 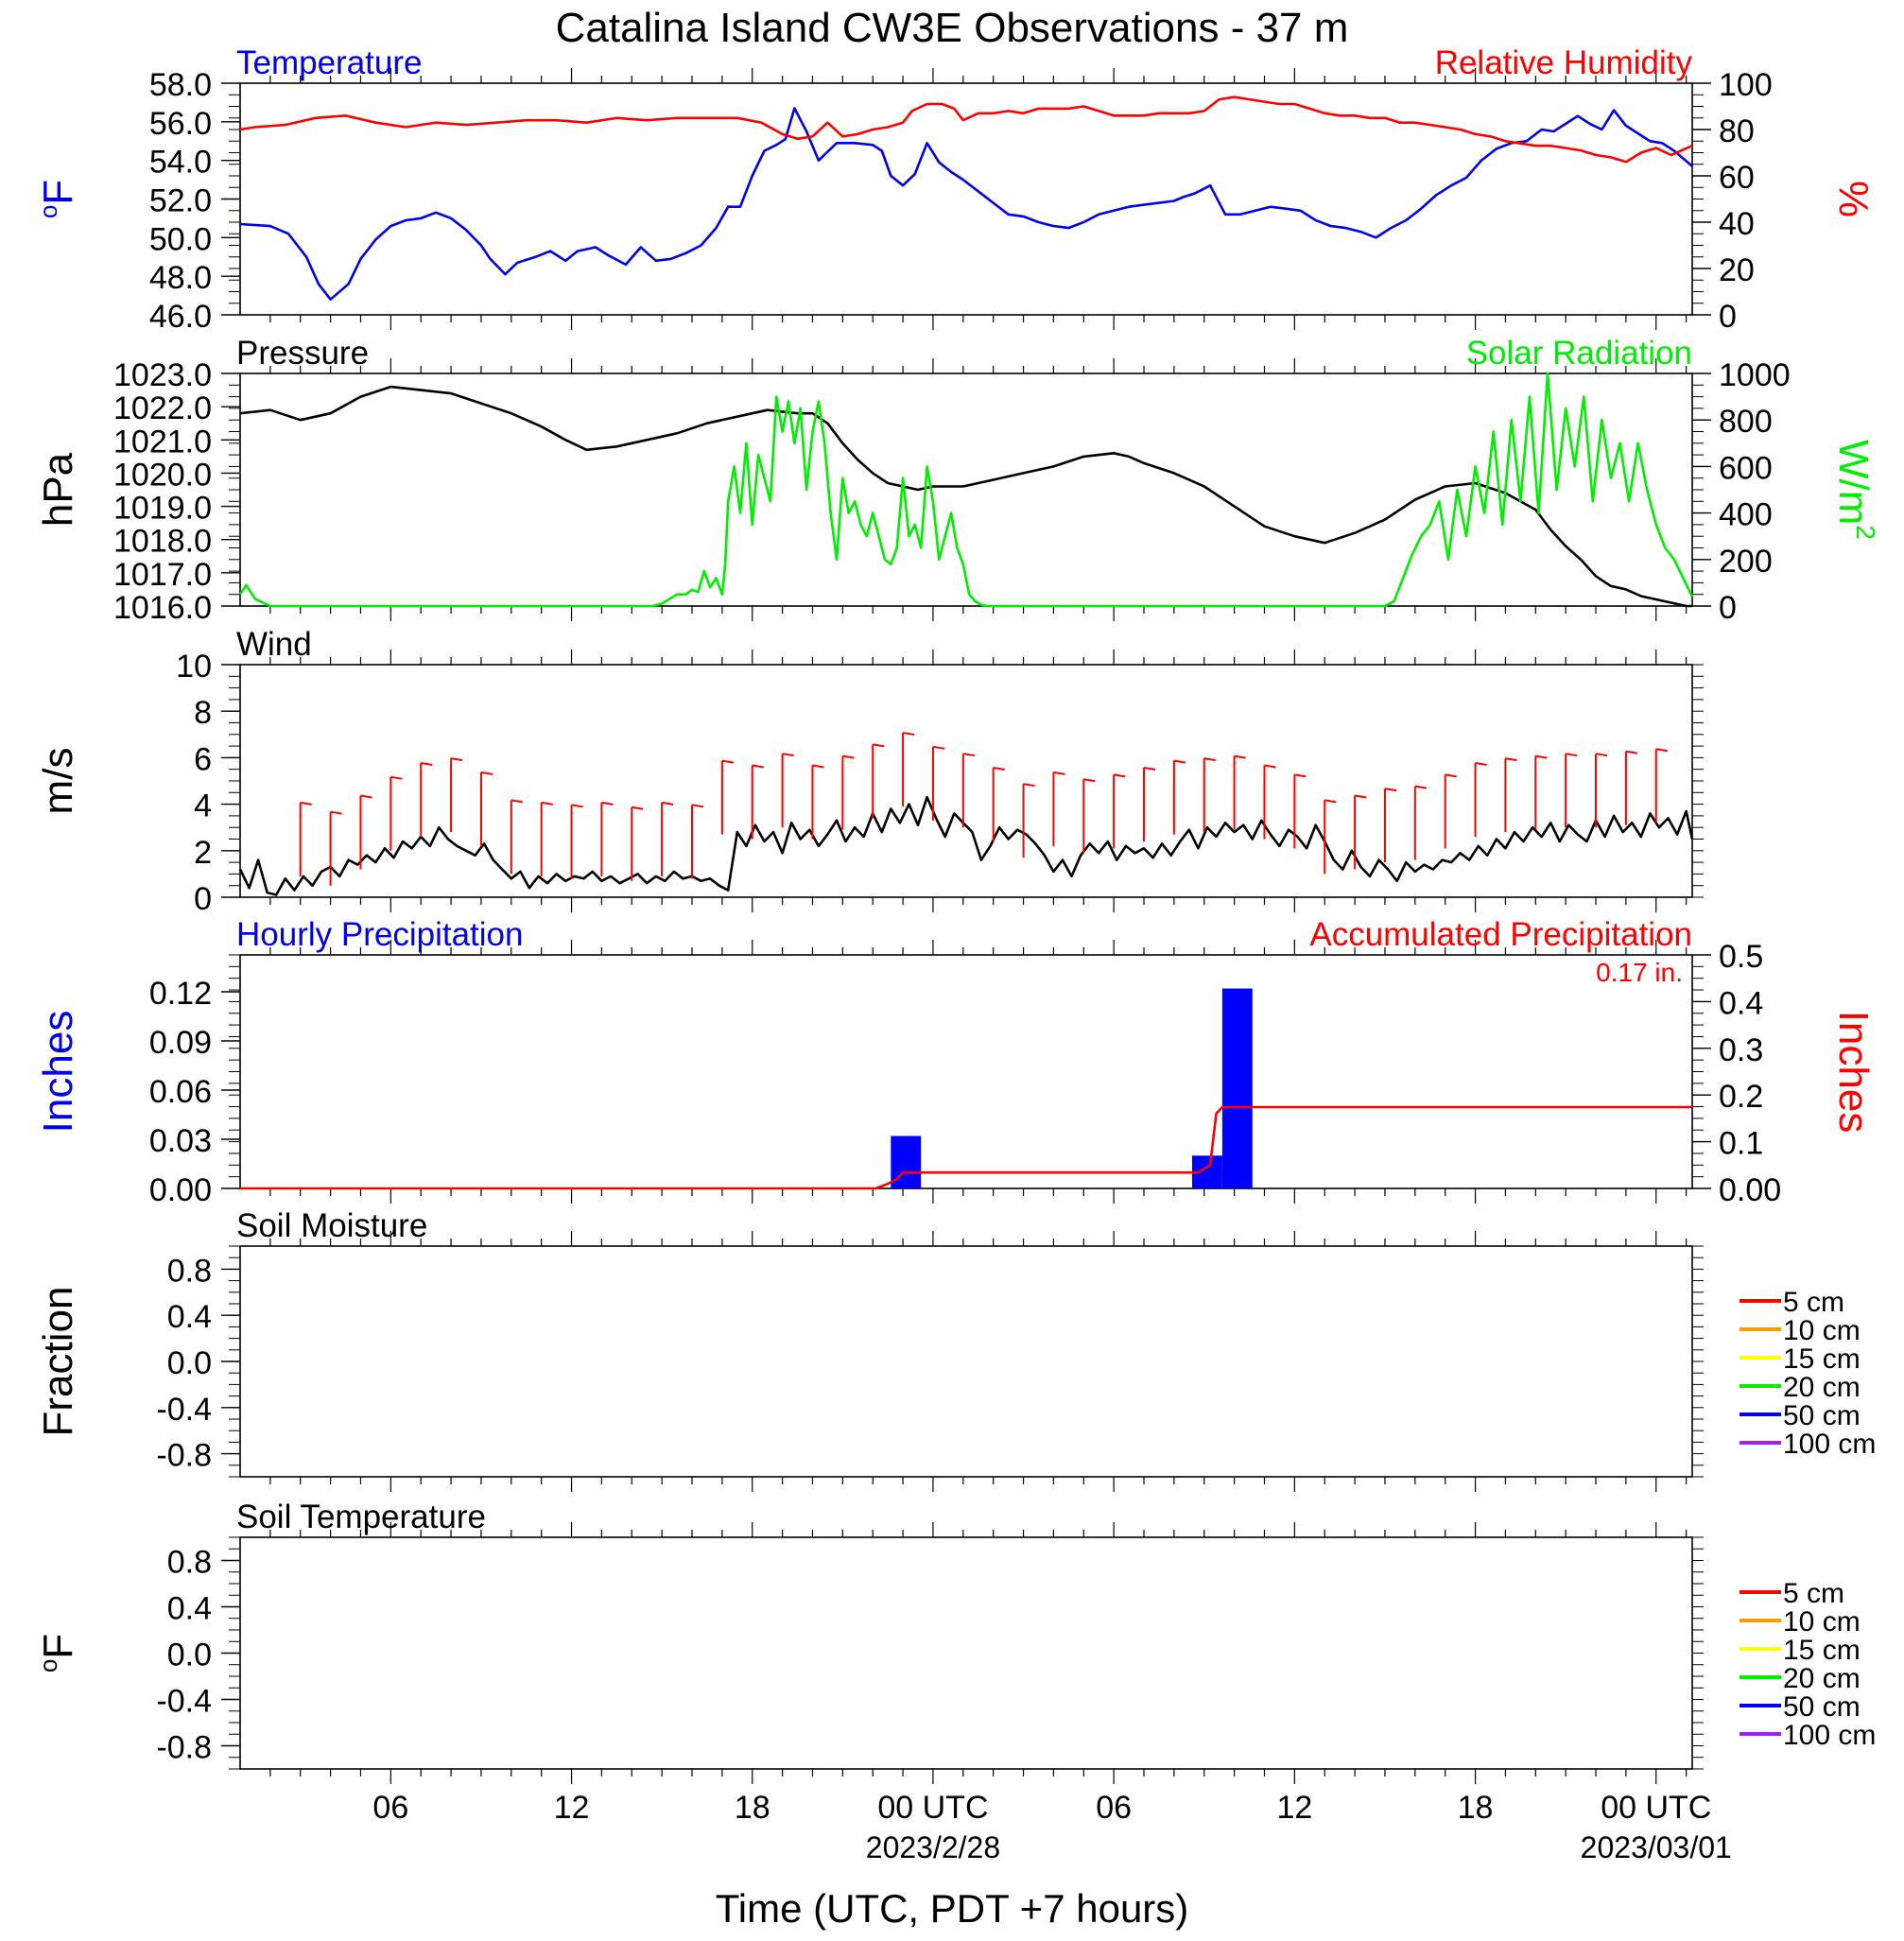 I want to click on panel-title-left: Soil Temperature, so click(x=361, y=1517).